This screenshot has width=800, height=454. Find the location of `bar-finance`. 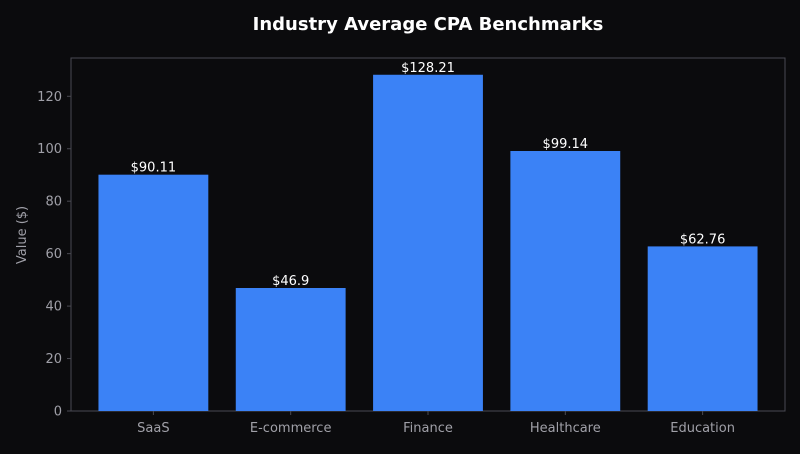

bar-finance is located at coordinates (428, 242).